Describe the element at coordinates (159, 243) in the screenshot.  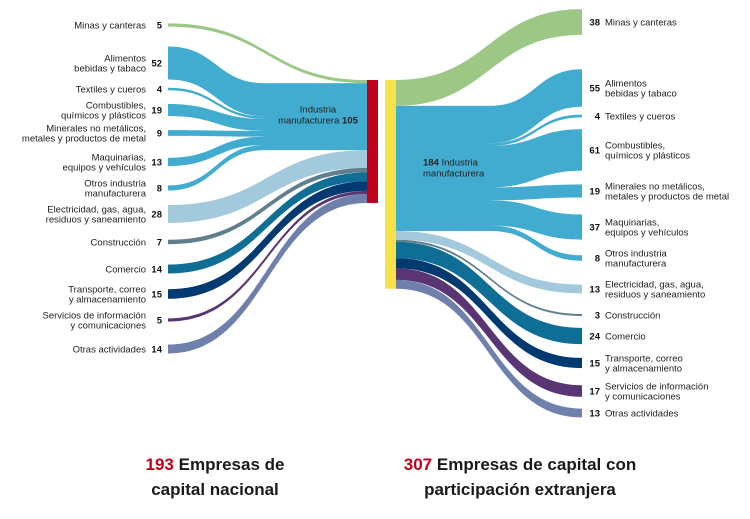
I see `nacional-value-construccion: 7` at that location.